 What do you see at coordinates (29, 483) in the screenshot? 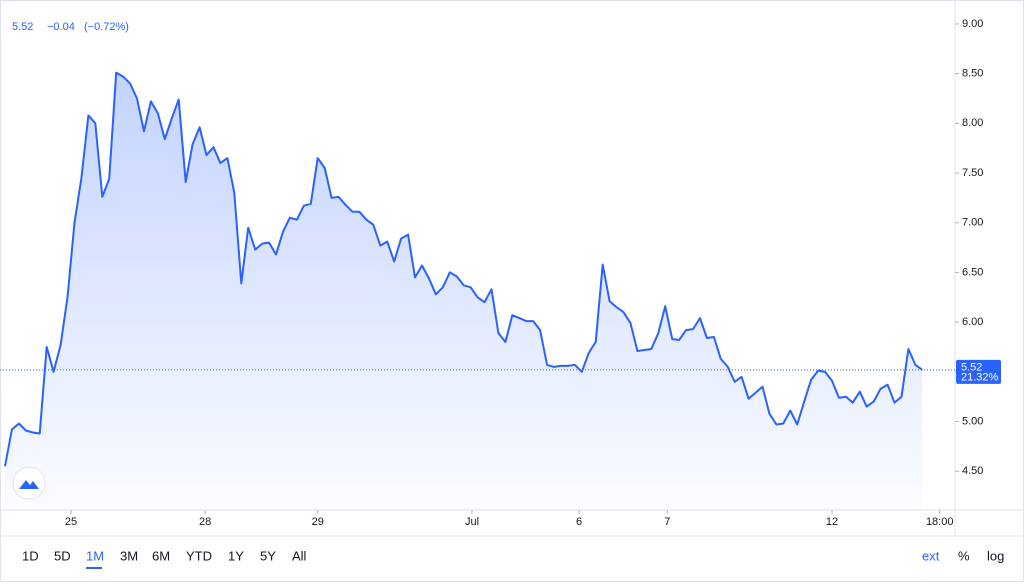
I see `logo` at bounding box center [29, 483].